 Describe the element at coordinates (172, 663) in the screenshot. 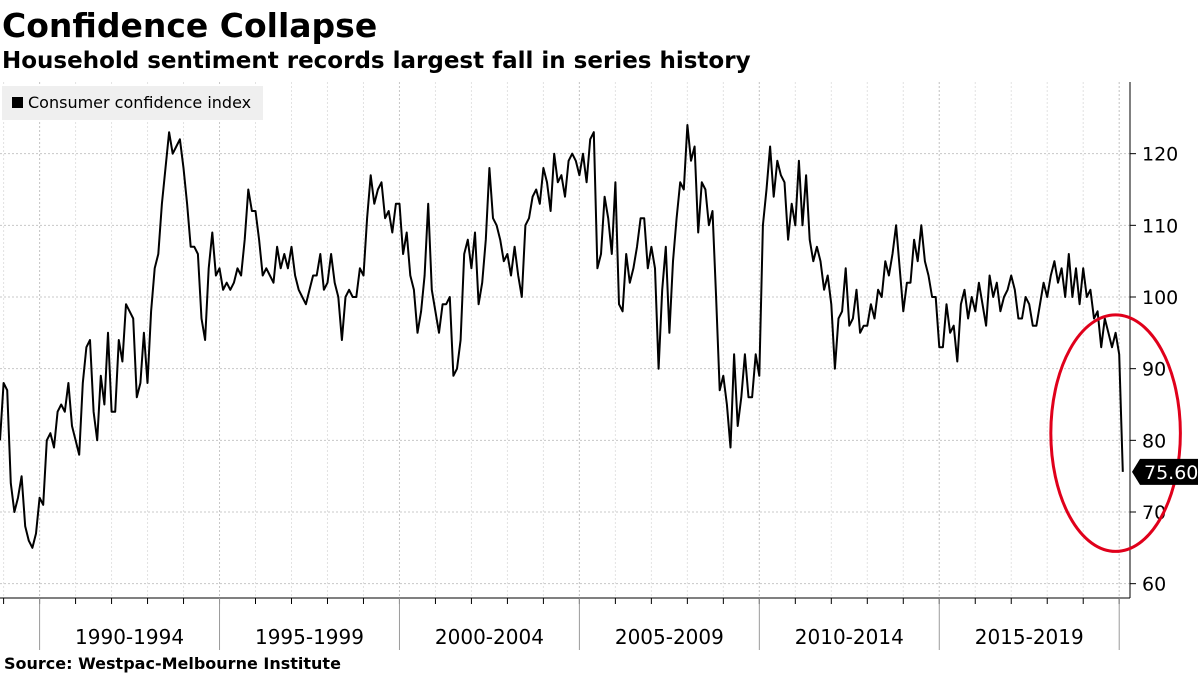

I see `source-note: Source: Westpac-Melbourne Institute` at that location.